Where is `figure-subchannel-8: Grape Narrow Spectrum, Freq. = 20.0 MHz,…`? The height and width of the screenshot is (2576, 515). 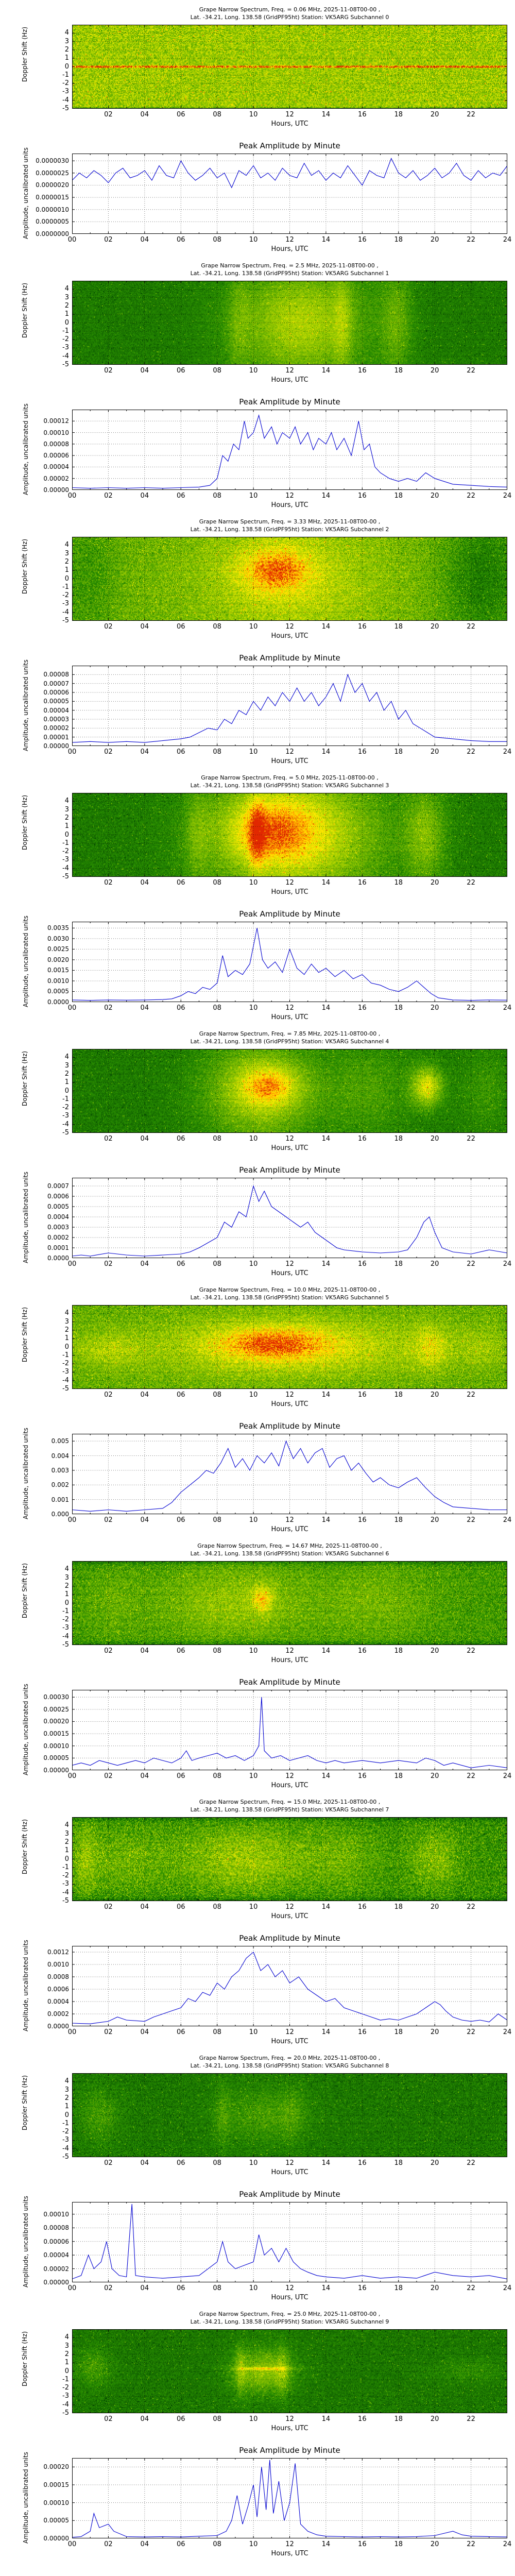 figure-subchannel-8: Grape Narrow Spectrum, Freq. = 20.0 MHz,… is located at coordinates (257, 2181).